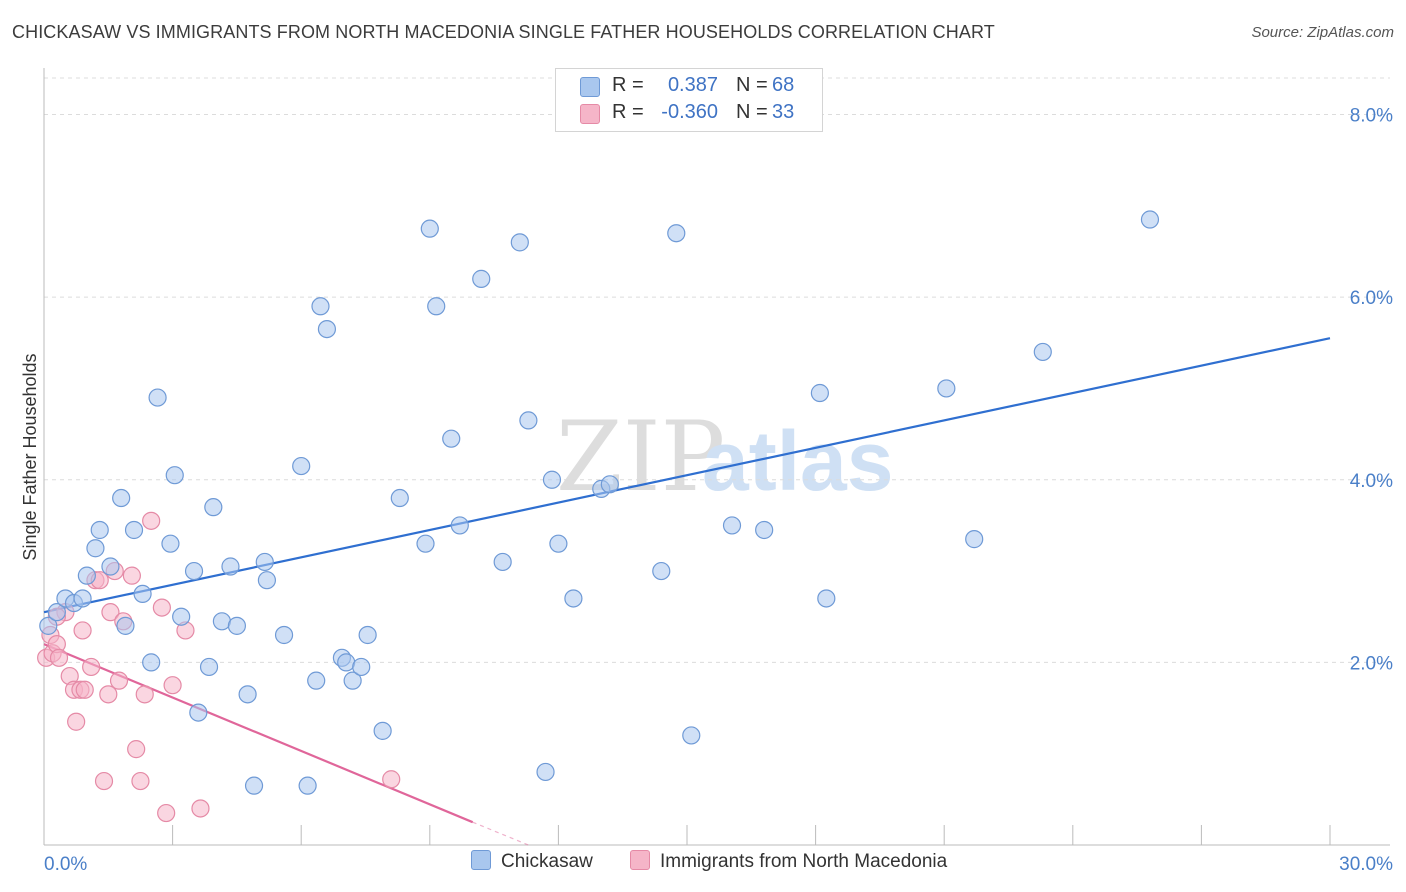  Describe the element at coordinates (628, 85) in the screenshot. I see `legend-r-label: R =` at that location.